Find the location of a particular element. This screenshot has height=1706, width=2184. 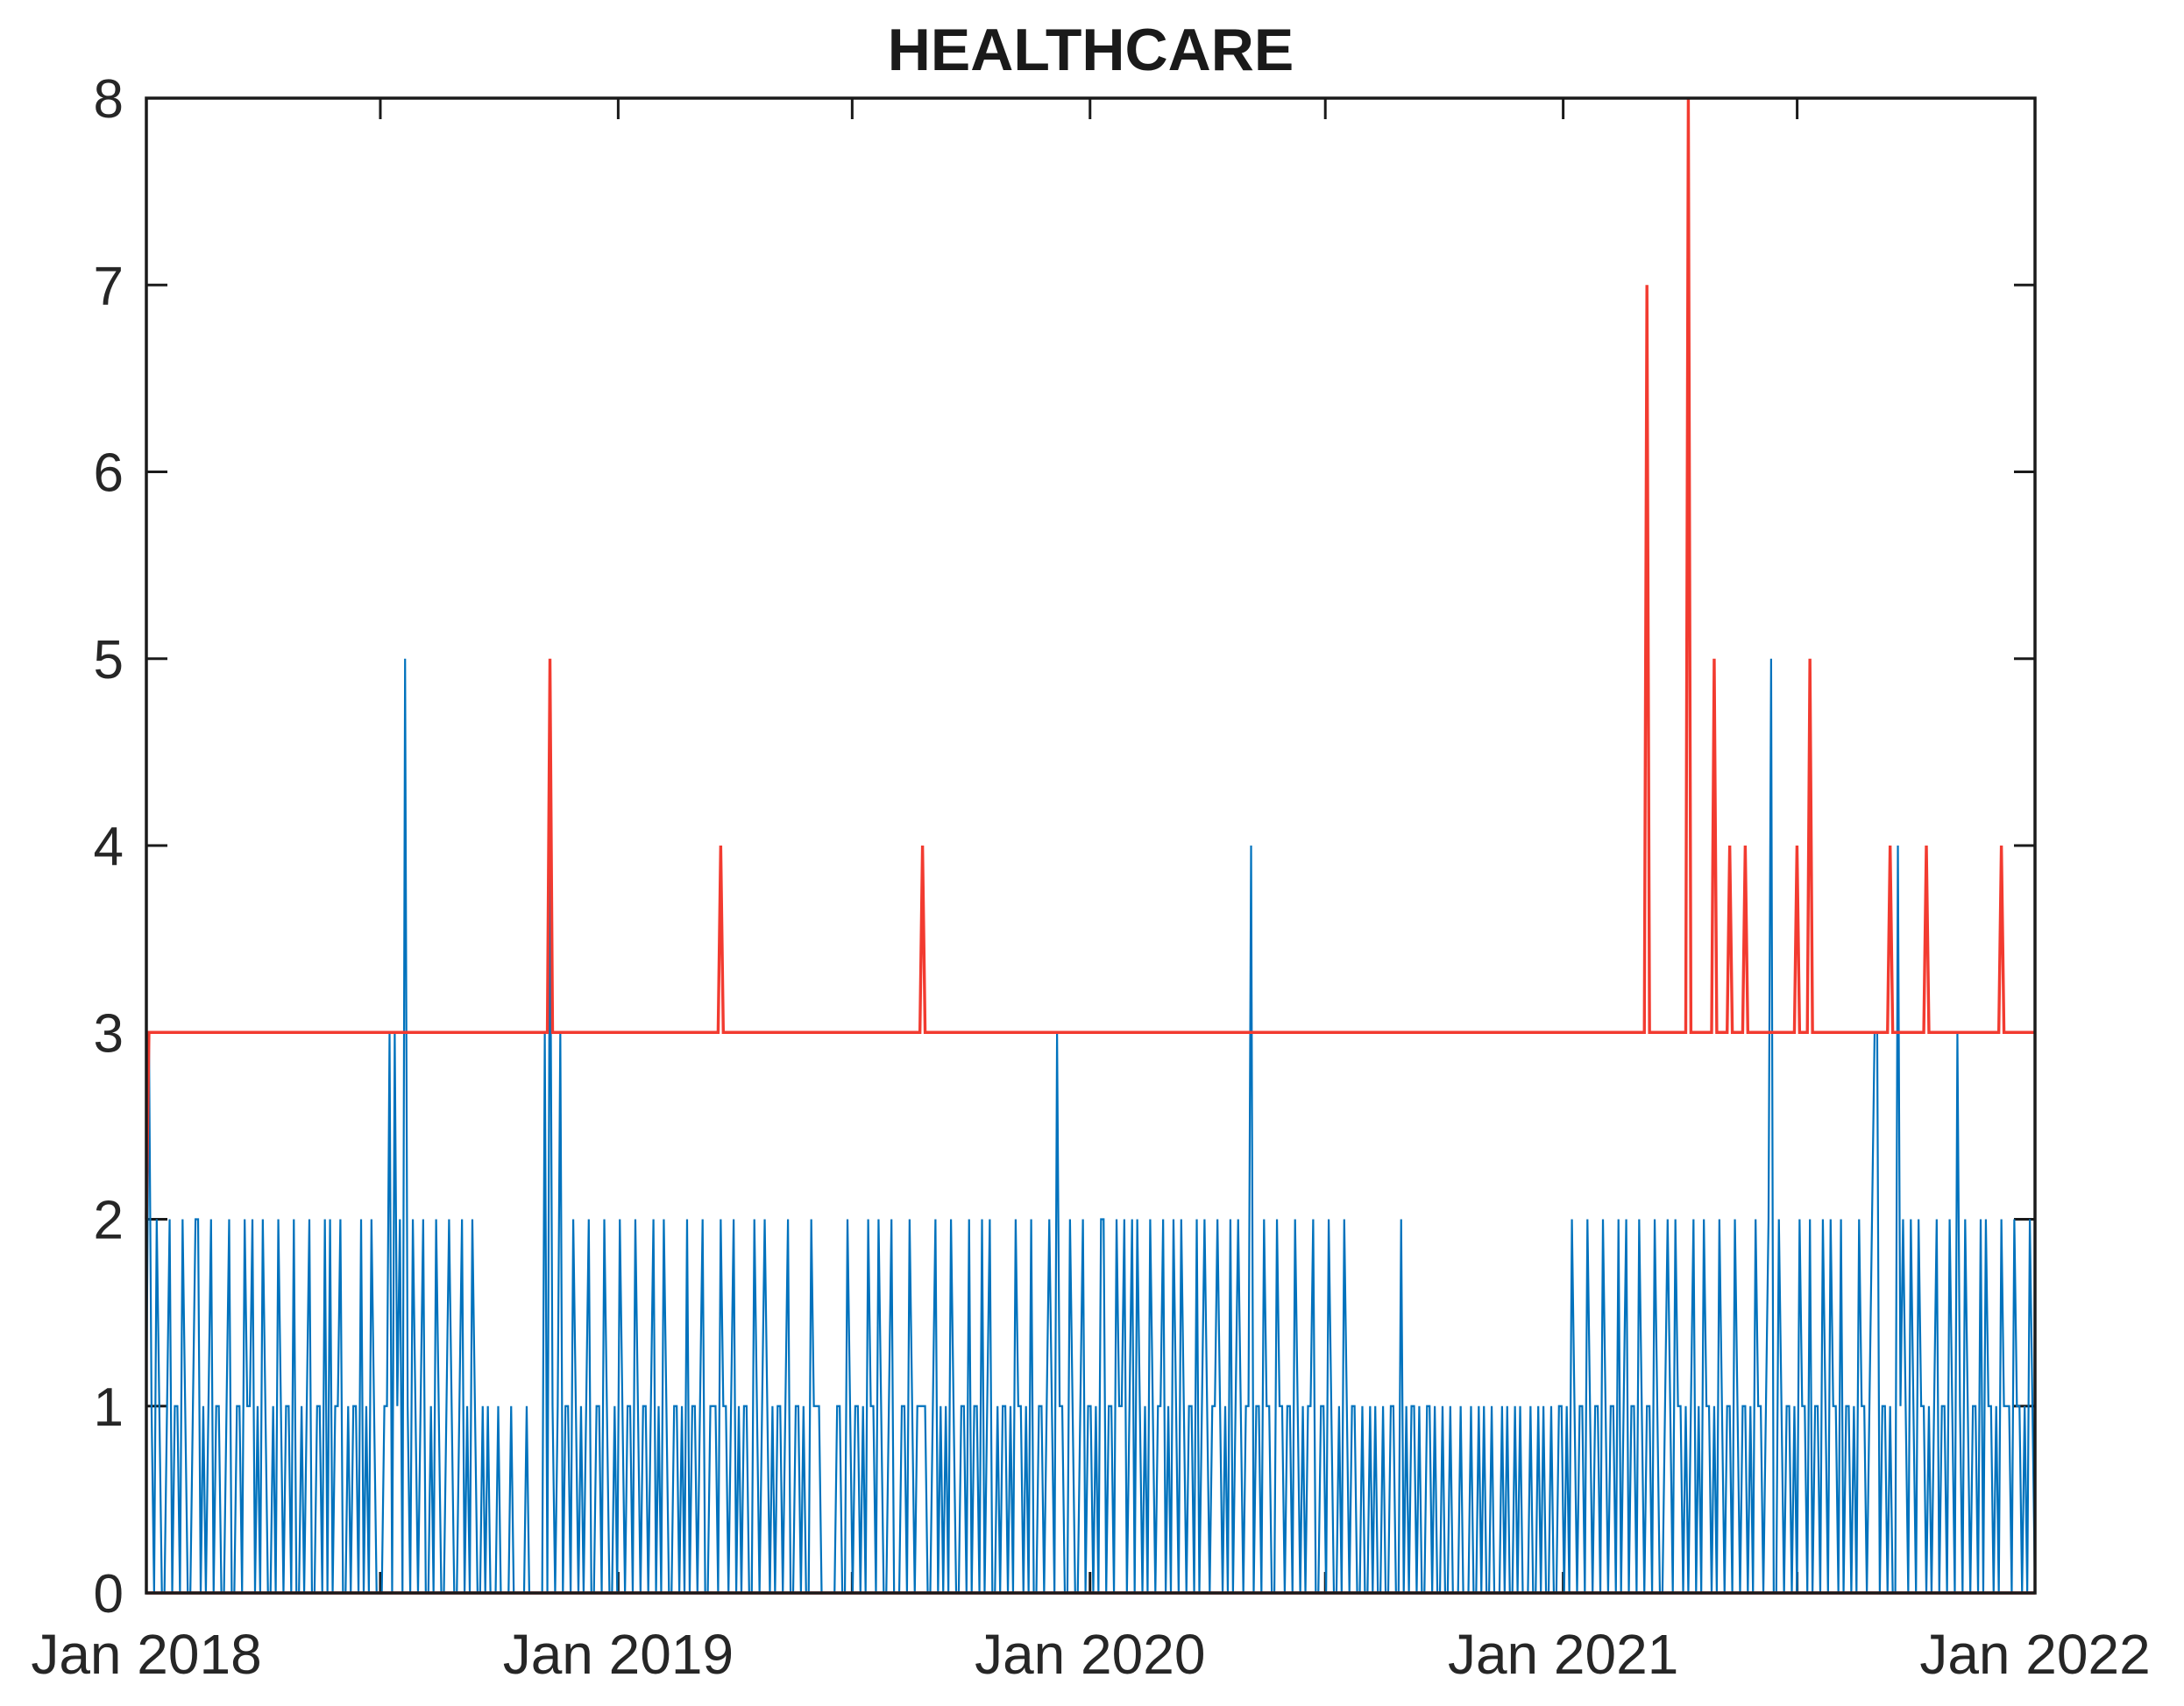

chart-title: HEALTHCARE is located at coordinates (1091, 50).